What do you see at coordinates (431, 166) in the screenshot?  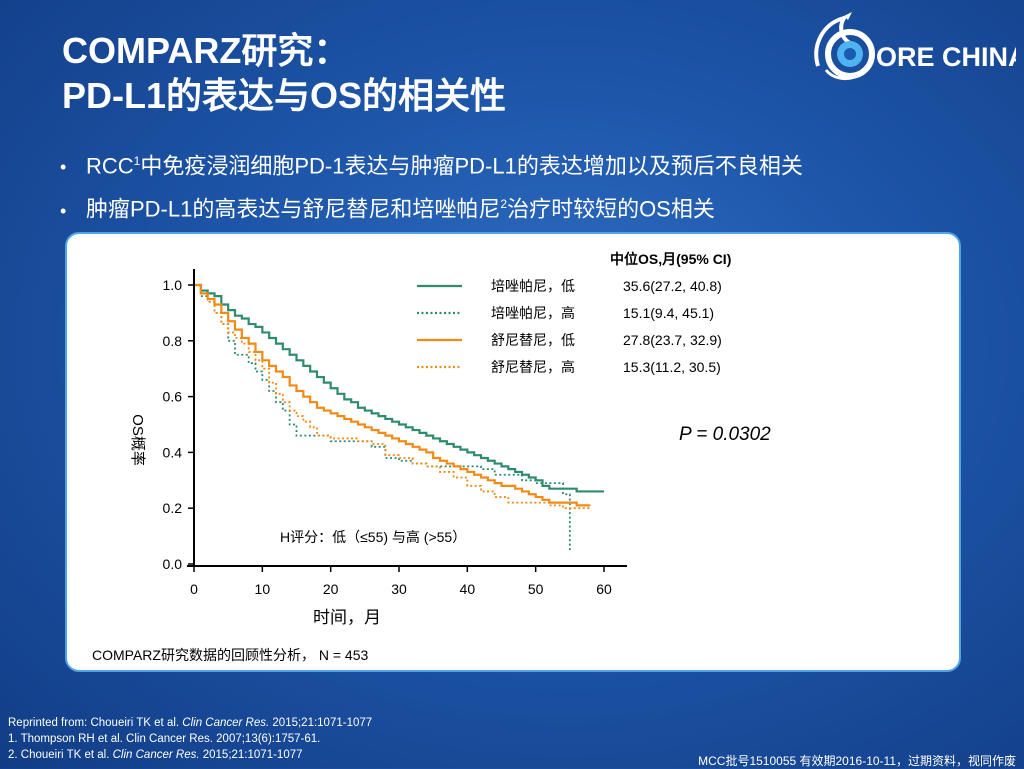 I see `bullet-item: • RCC1中免疫浸润细胞PD-1表达与肿瘤PD-L1的表达增加以及预后不良相关` at bounding box center [431, 166].